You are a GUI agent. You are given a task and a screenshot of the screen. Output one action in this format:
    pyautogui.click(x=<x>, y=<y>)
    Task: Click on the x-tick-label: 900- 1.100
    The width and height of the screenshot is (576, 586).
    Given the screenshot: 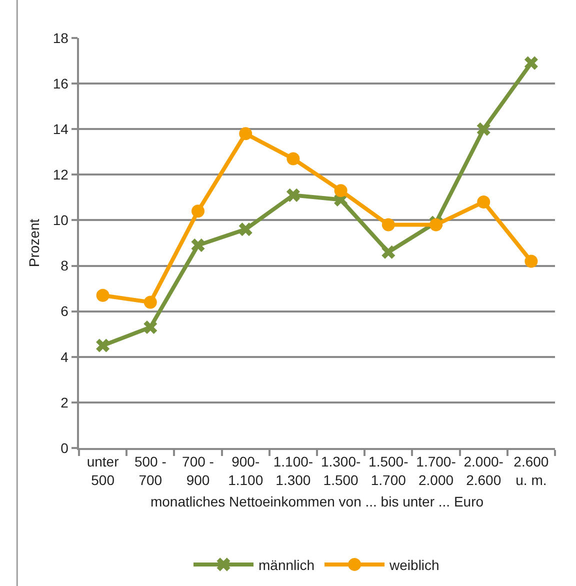 What is the action you would take?
    pyautogui.click(x=246, y=471)
    